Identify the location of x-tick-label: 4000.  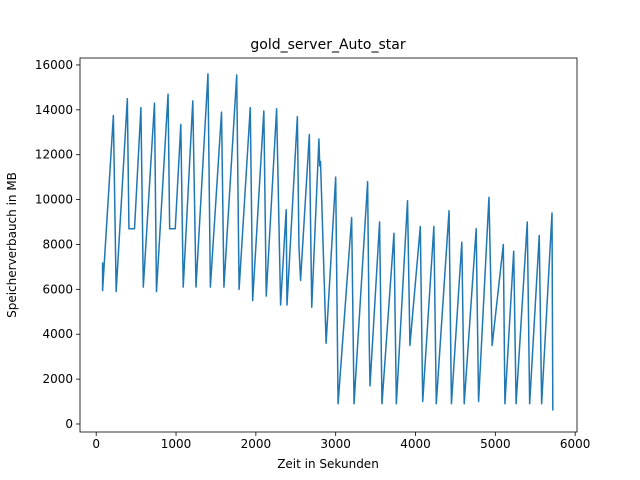
(415, 444).